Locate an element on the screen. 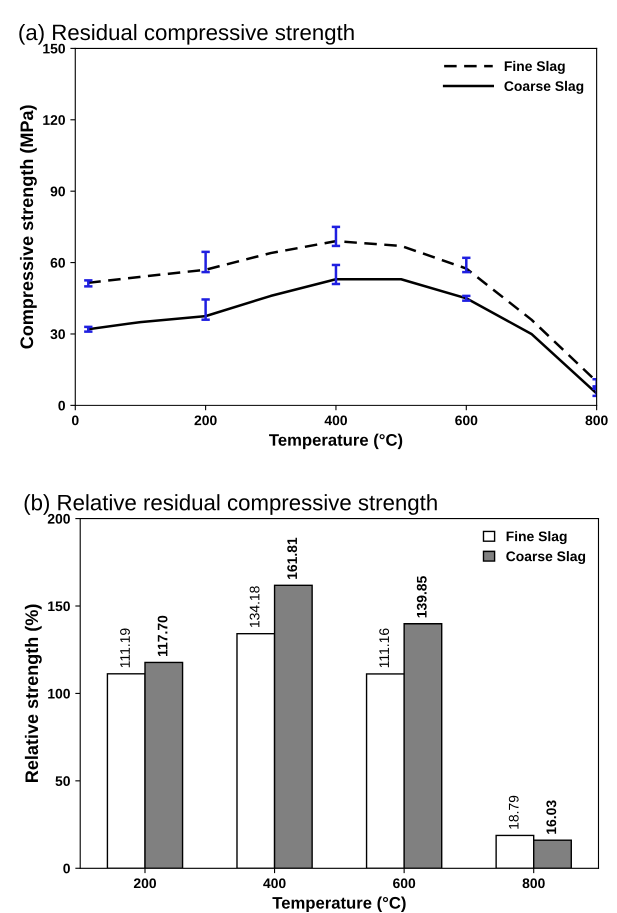  y-tick-label: 50 is located at coordinates (62, 781).